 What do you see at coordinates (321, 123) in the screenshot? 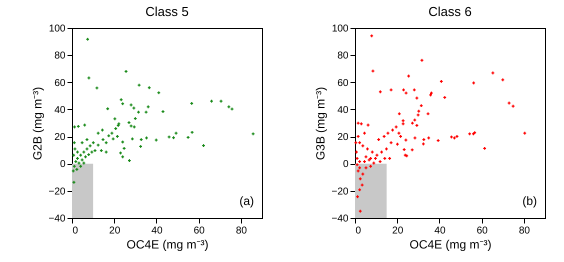
I see `y-axis-title: G3B (mg m⁻³)` at bounding box center [321, 123].